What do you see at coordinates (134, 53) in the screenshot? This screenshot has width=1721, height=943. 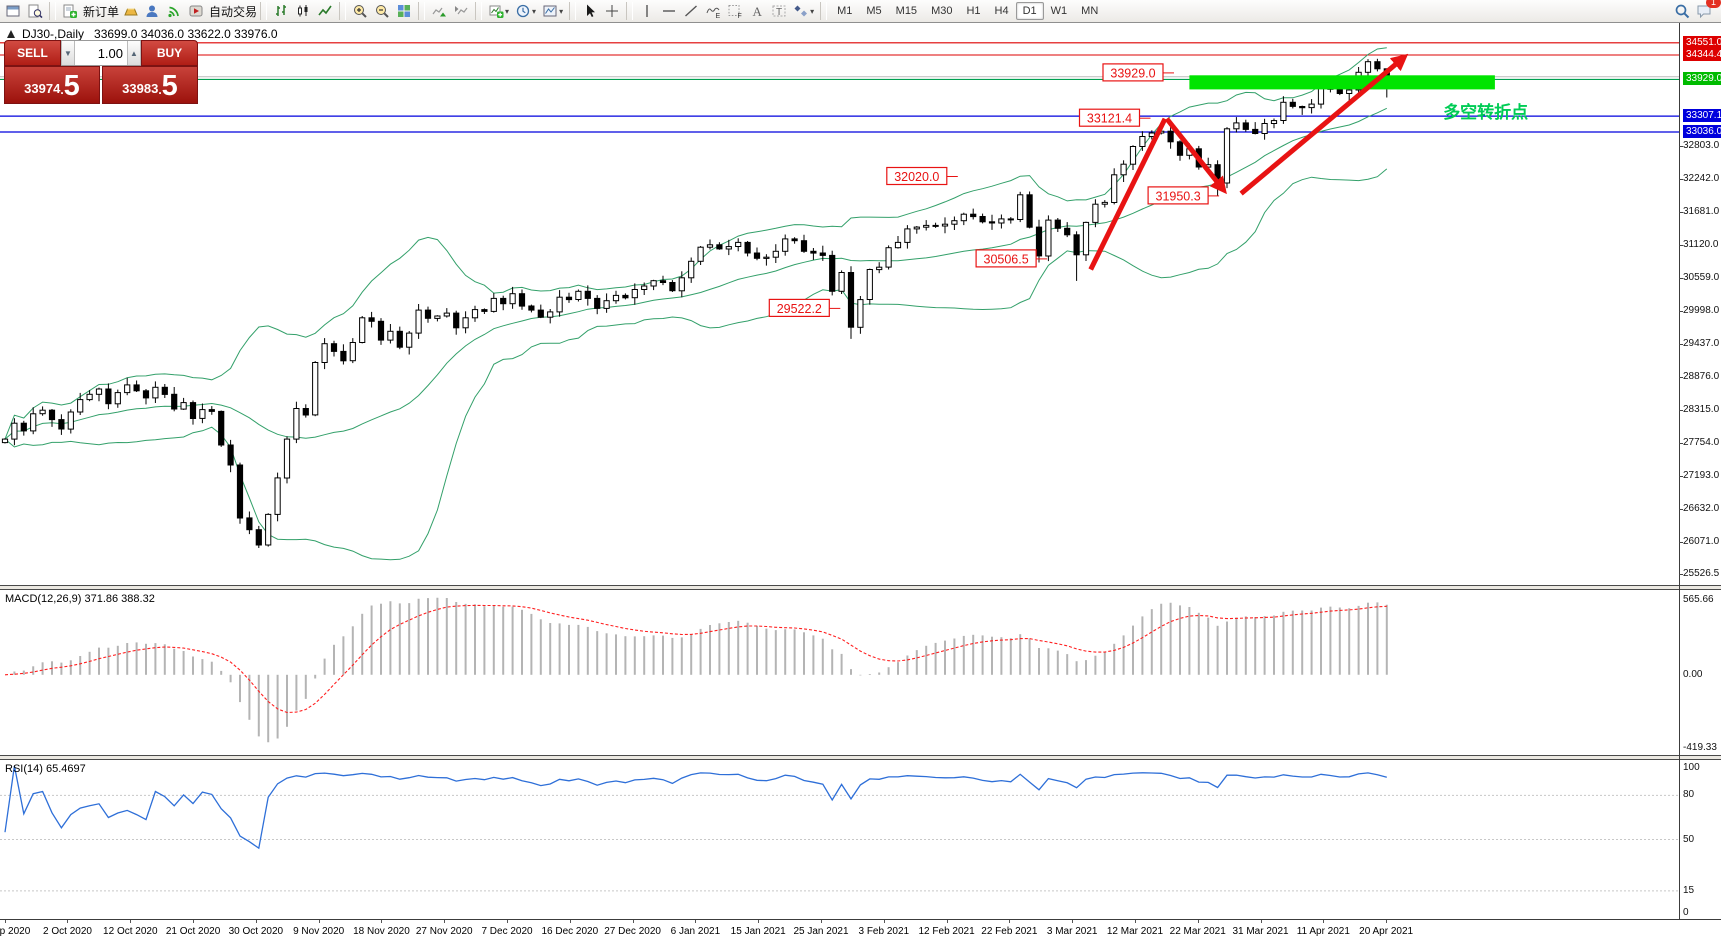 I see `volume-increase-button: ▲` at bounding box center [134, 53].